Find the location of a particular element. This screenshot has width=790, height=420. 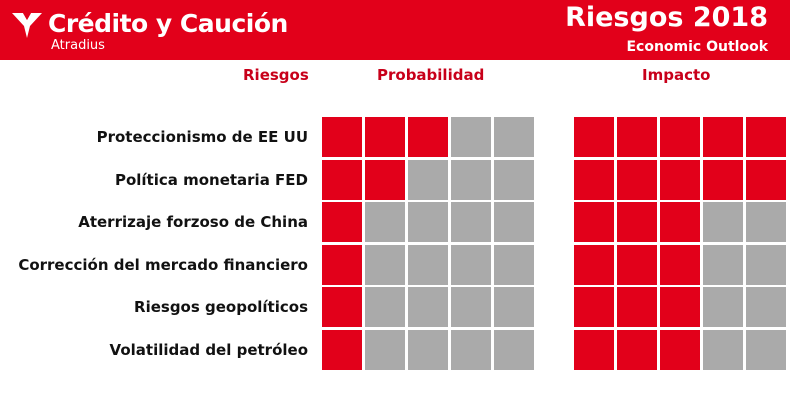

risk-label: Política monetaria FED is located at coordinates (211, 179).